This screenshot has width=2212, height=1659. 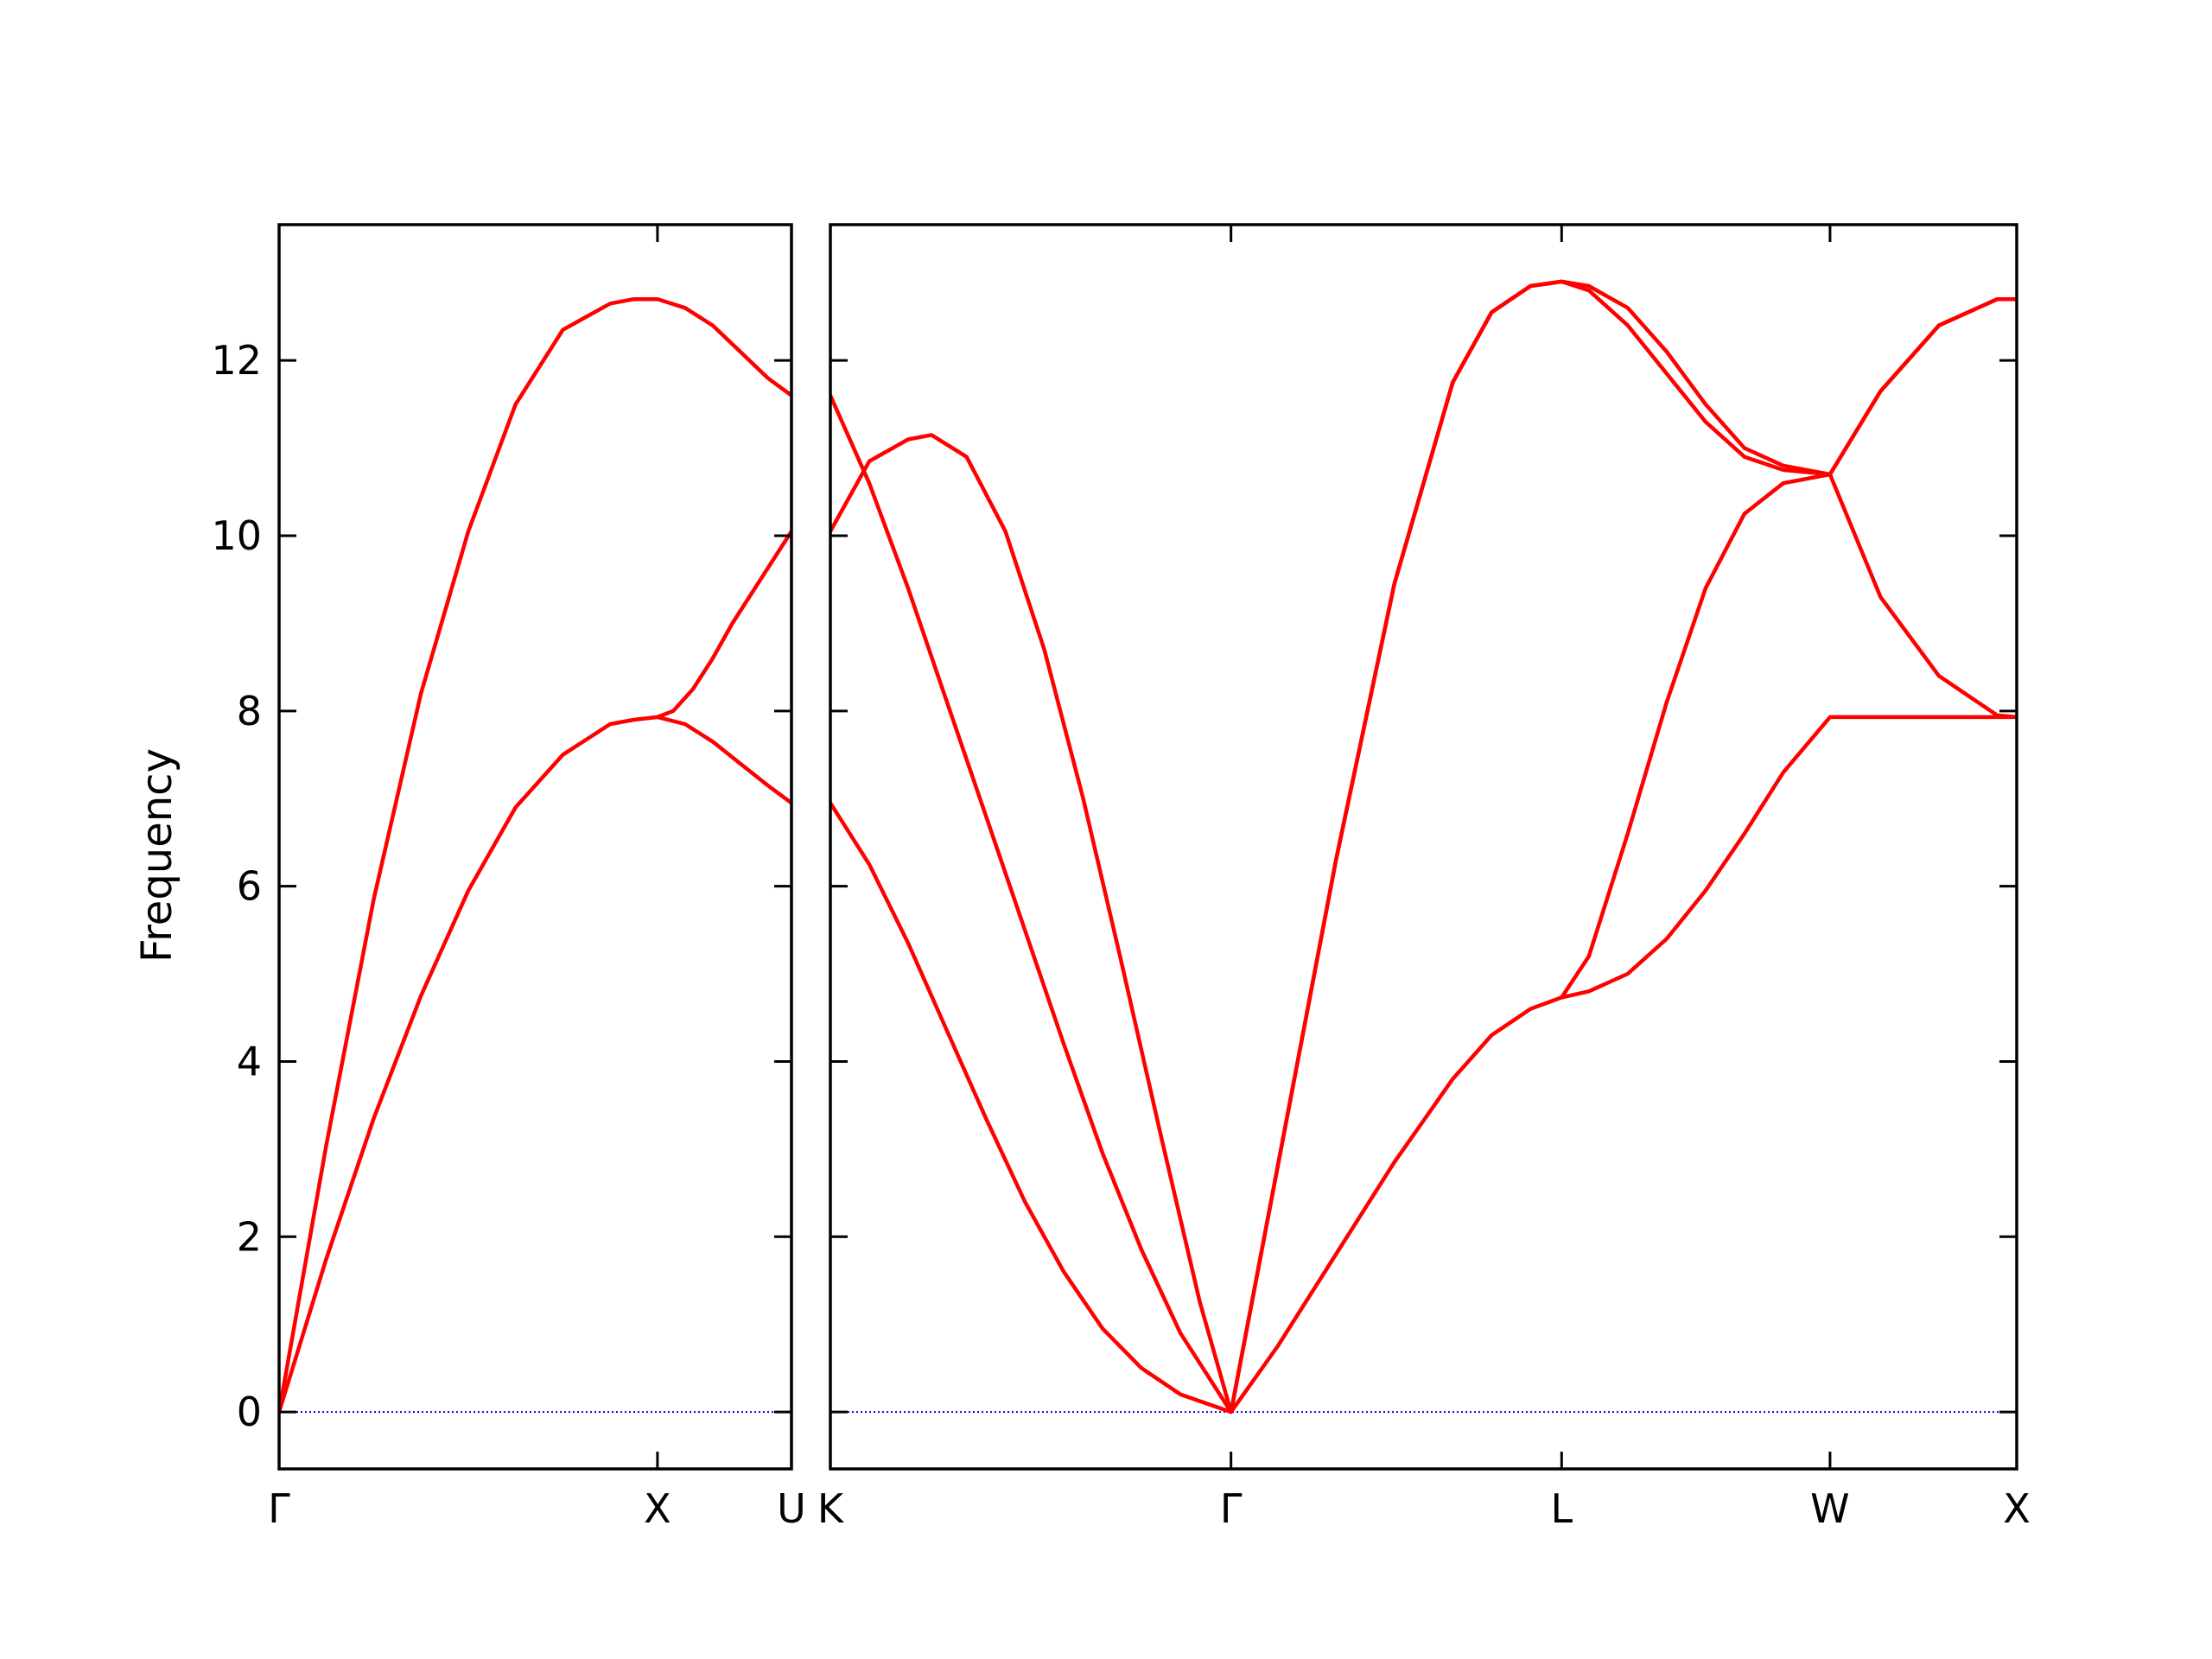 I want to click on y-tick-label: 6, so click(x=249, y=886).